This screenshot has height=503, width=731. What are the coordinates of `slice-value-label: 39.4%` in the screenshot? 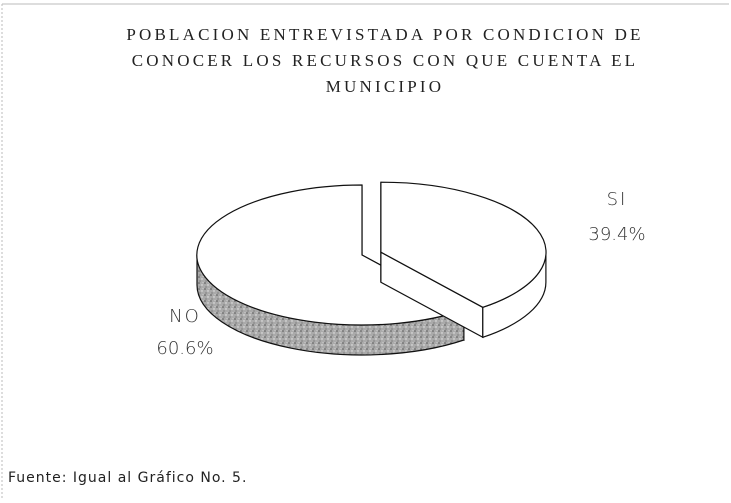 It's located at (616, 234).